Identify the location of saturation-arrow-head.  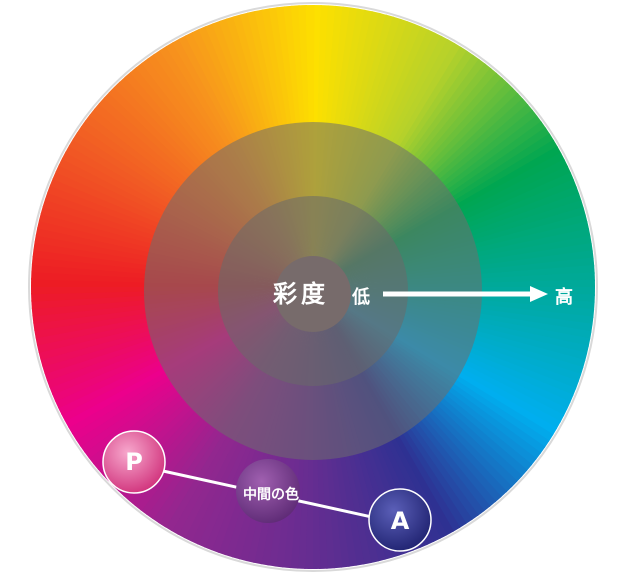
(539, 294).